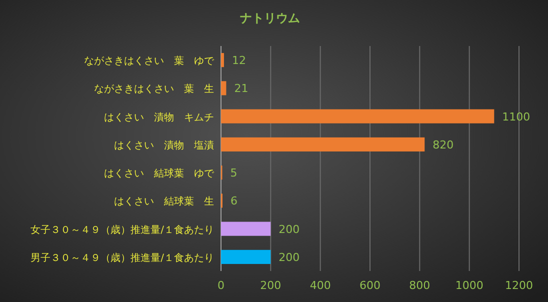 The image size is (548, 302). What do you see at coordinates (122, 230) in the screenshot?
I see `y-tick-label: 女子３０～４９（歳）推進量/１食あたり` at bounding box center [122, 230].